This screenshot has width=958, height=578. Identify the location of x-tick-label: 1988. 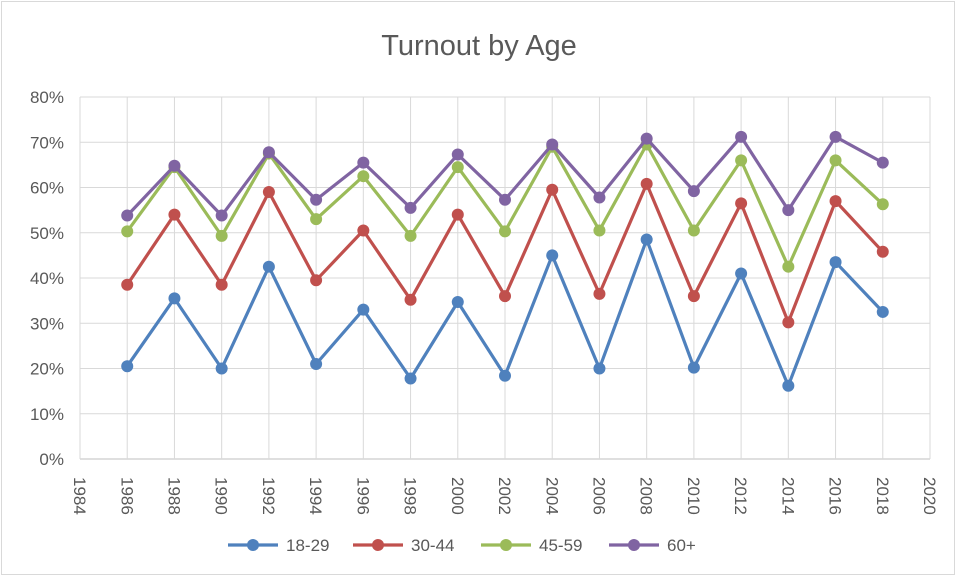
(173, 496).